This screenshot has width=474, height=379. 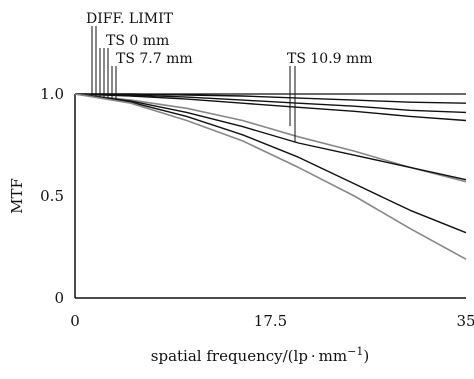 What do you see at coordinates (130, 19) in the screenshot?
I see `annotation-diff-limit: DIFF. LIMIT` at bounding box center [130, 19].